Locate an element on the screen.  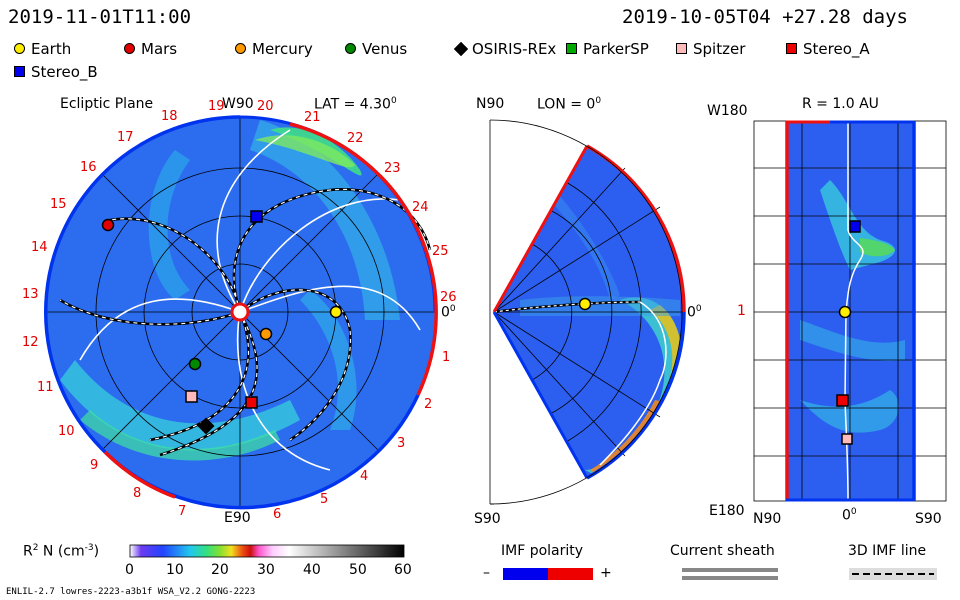
colorbar-tick: 60 is located at coordinates (403, 570).